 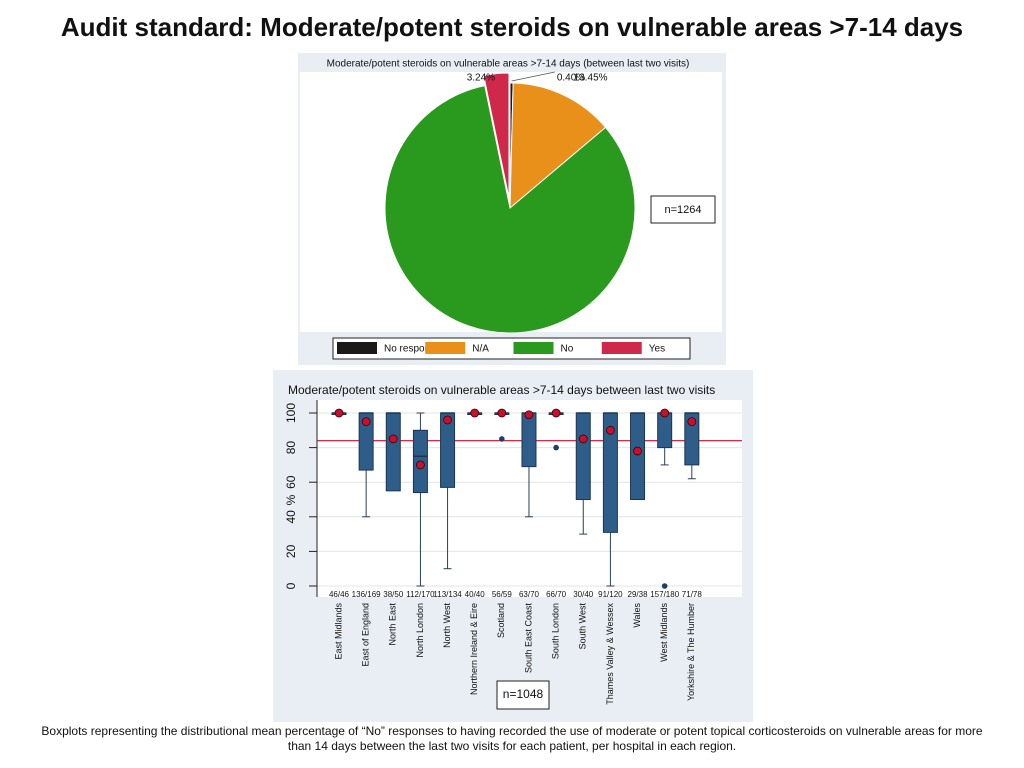 I want to click on count-label: 112/170, so click(x=420, y=594).